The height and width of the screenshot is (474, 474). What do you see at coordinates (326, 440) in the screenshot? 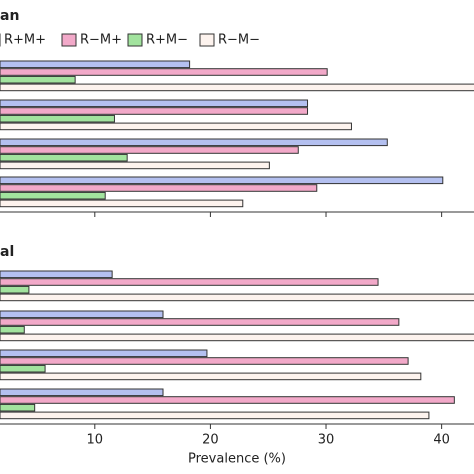
I see `x-tick-label: 30` at bounding box center [326, 440].